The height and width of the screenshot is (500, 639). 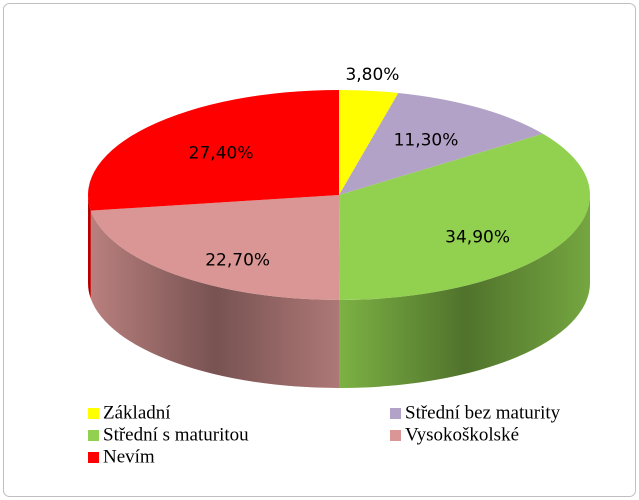 I want to click on legend-label: Základní, so click(x=137, y=412).